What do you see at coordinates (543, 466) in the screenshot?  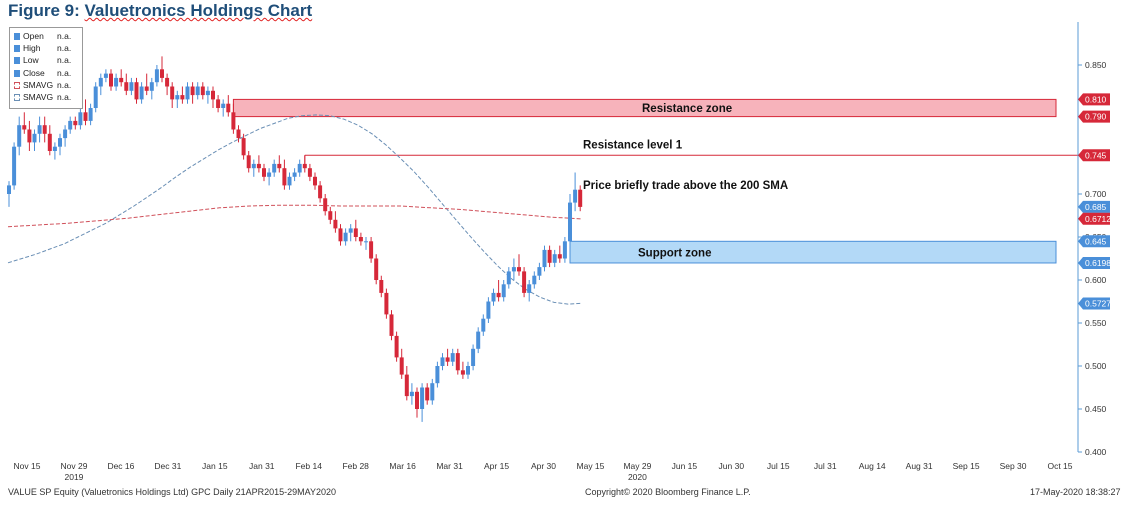 I see `x-tick-label: Apr 30` at bounding box center [543, 466].